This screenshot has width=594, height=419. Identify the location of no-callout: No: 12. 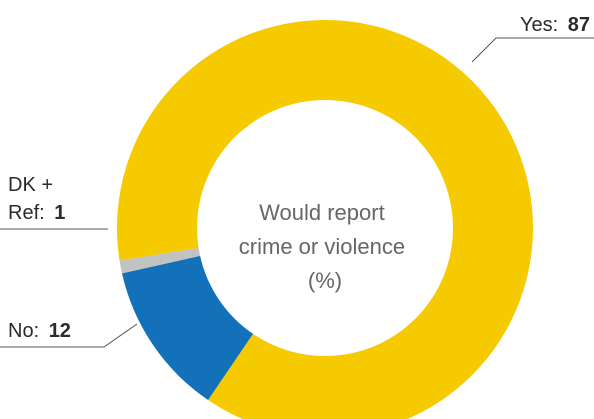
(69, 334).